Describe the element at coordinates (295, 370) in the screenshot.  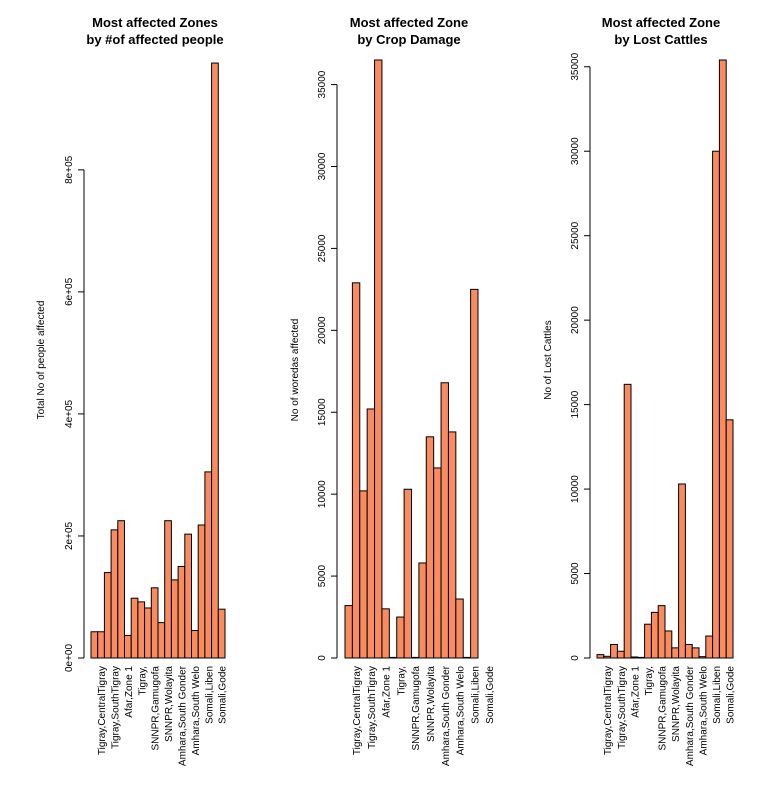
I see `y-axis-label: No of woredas affected` at that location.